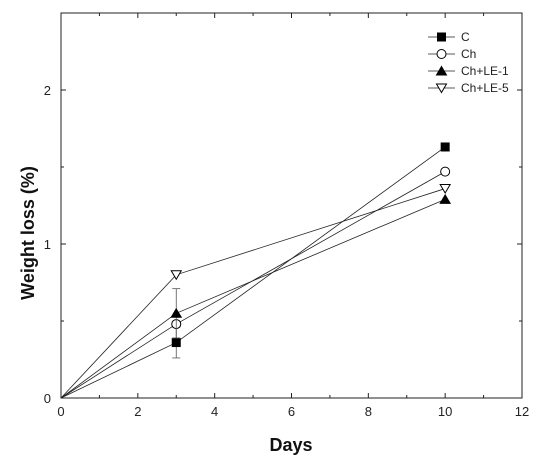  I want to click on legend-label-ch-le-1: Ch+LE-1, so click(485, 71).